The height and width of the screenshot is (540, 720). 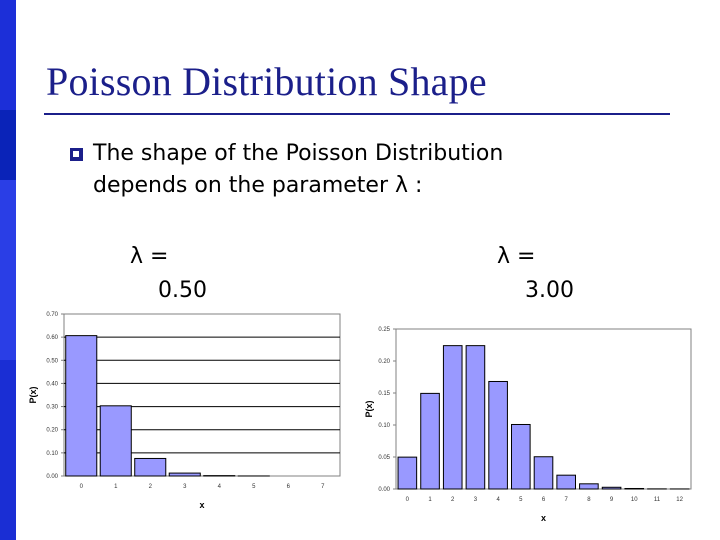 I want to click on sidebar-decoration, so click(x=8, y=270).